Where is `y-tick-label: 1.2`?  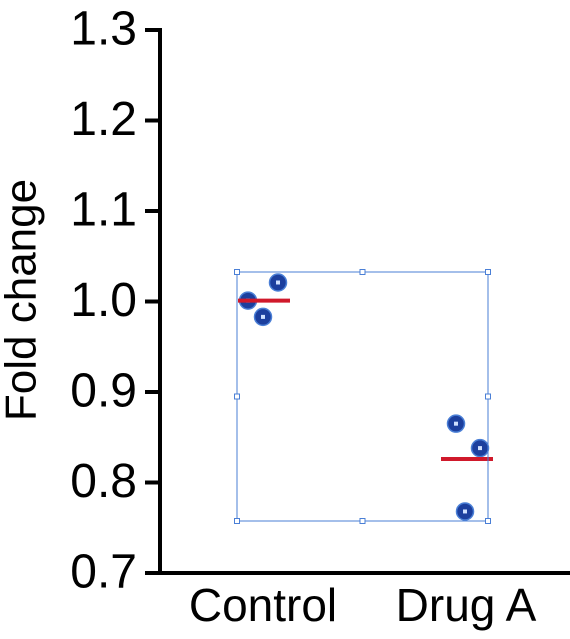 y-tick-label: 1.2 is located at coordinates (103, 119).